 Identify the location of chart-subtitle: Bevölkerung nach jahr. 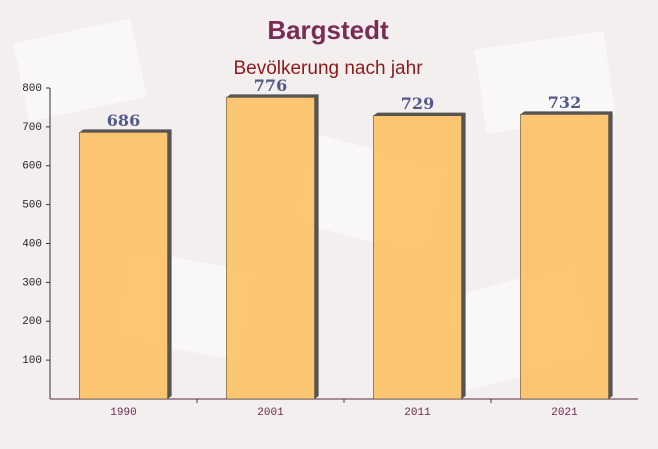
(328, 68).